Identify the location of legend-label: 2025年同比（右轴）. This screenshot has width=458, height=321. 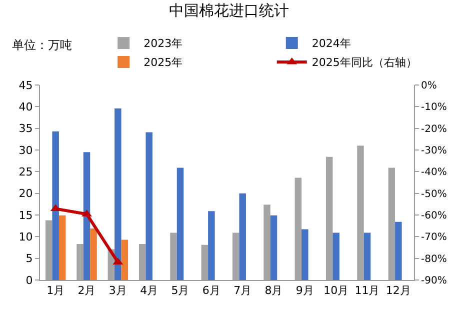
(364, 63).